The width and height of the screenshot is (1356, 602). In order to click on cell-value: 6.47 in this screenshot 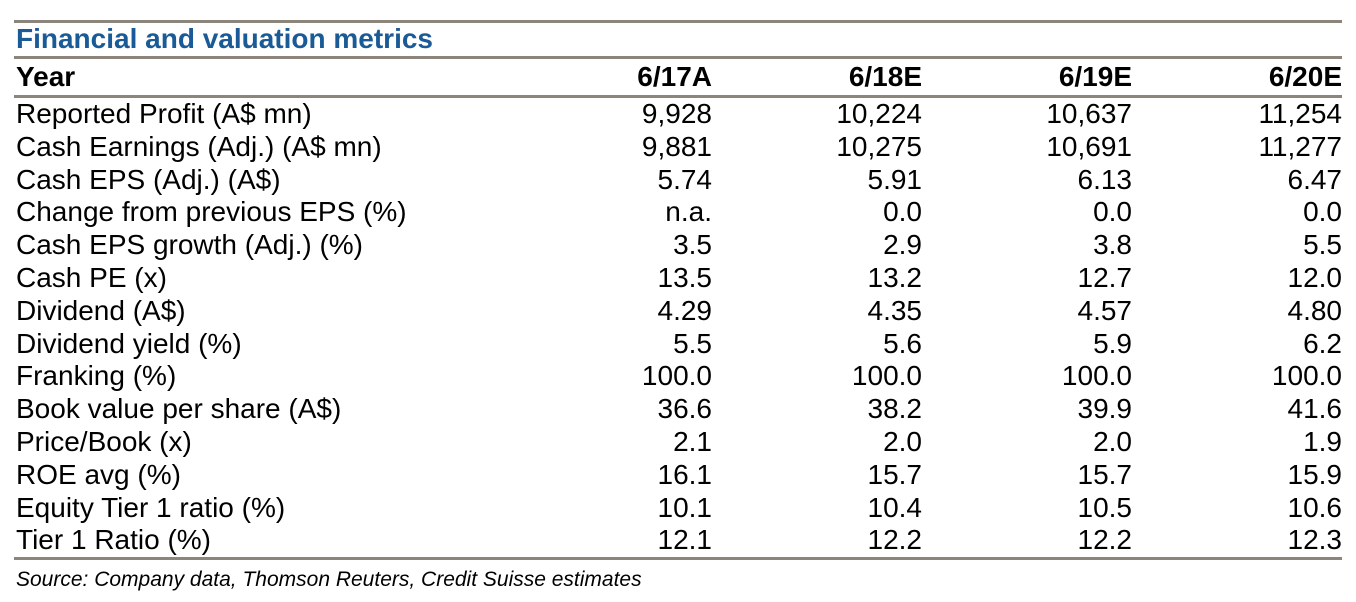, I will do `click(1315, 179)`.